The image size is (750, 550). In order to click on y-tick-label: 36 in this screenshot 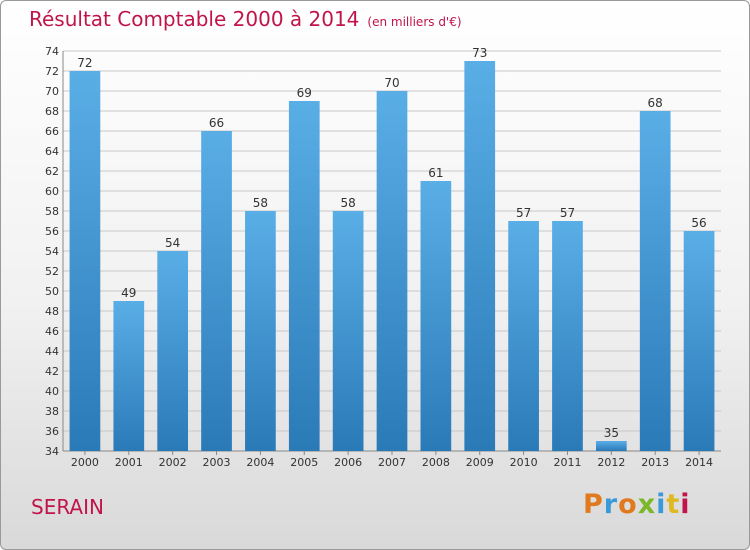, I will do `click(52, 431)`.